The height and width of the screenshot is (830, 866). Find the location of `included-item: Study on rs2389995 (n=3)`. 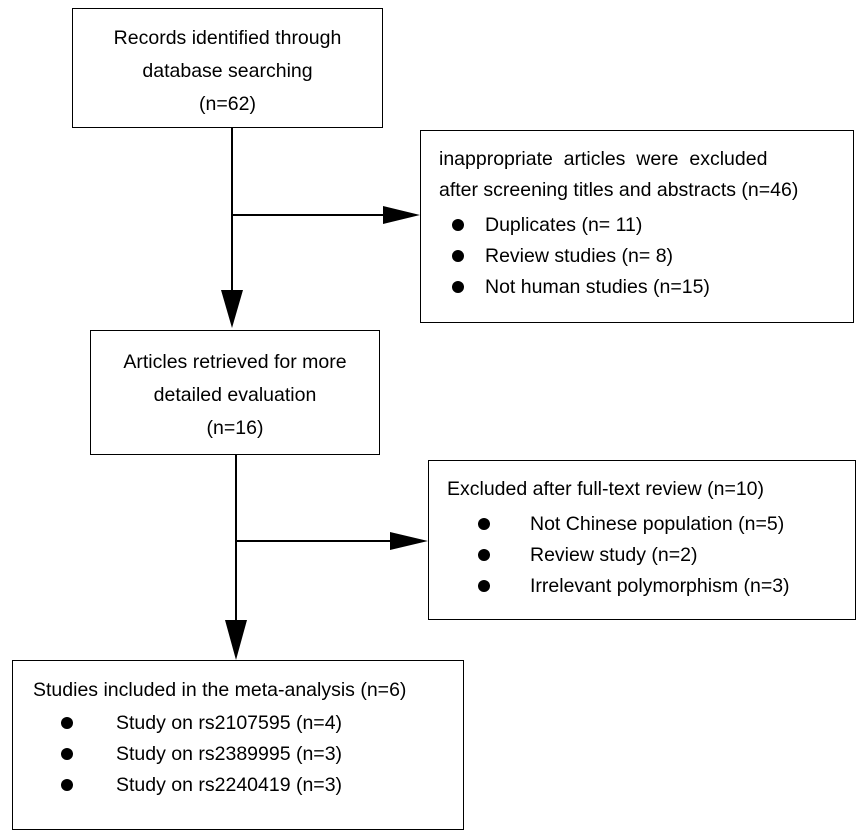

included-item: Study on rs2389995 (n=3) is located at coordinates (248, 754).